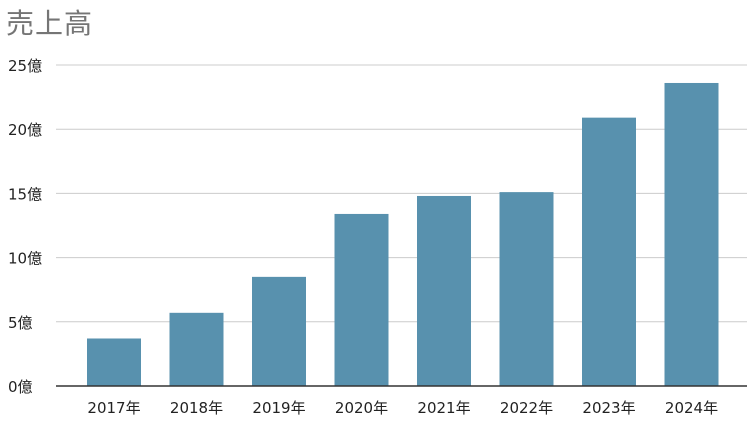  I want to click on chart-title: 売上高, so click(50, 23).